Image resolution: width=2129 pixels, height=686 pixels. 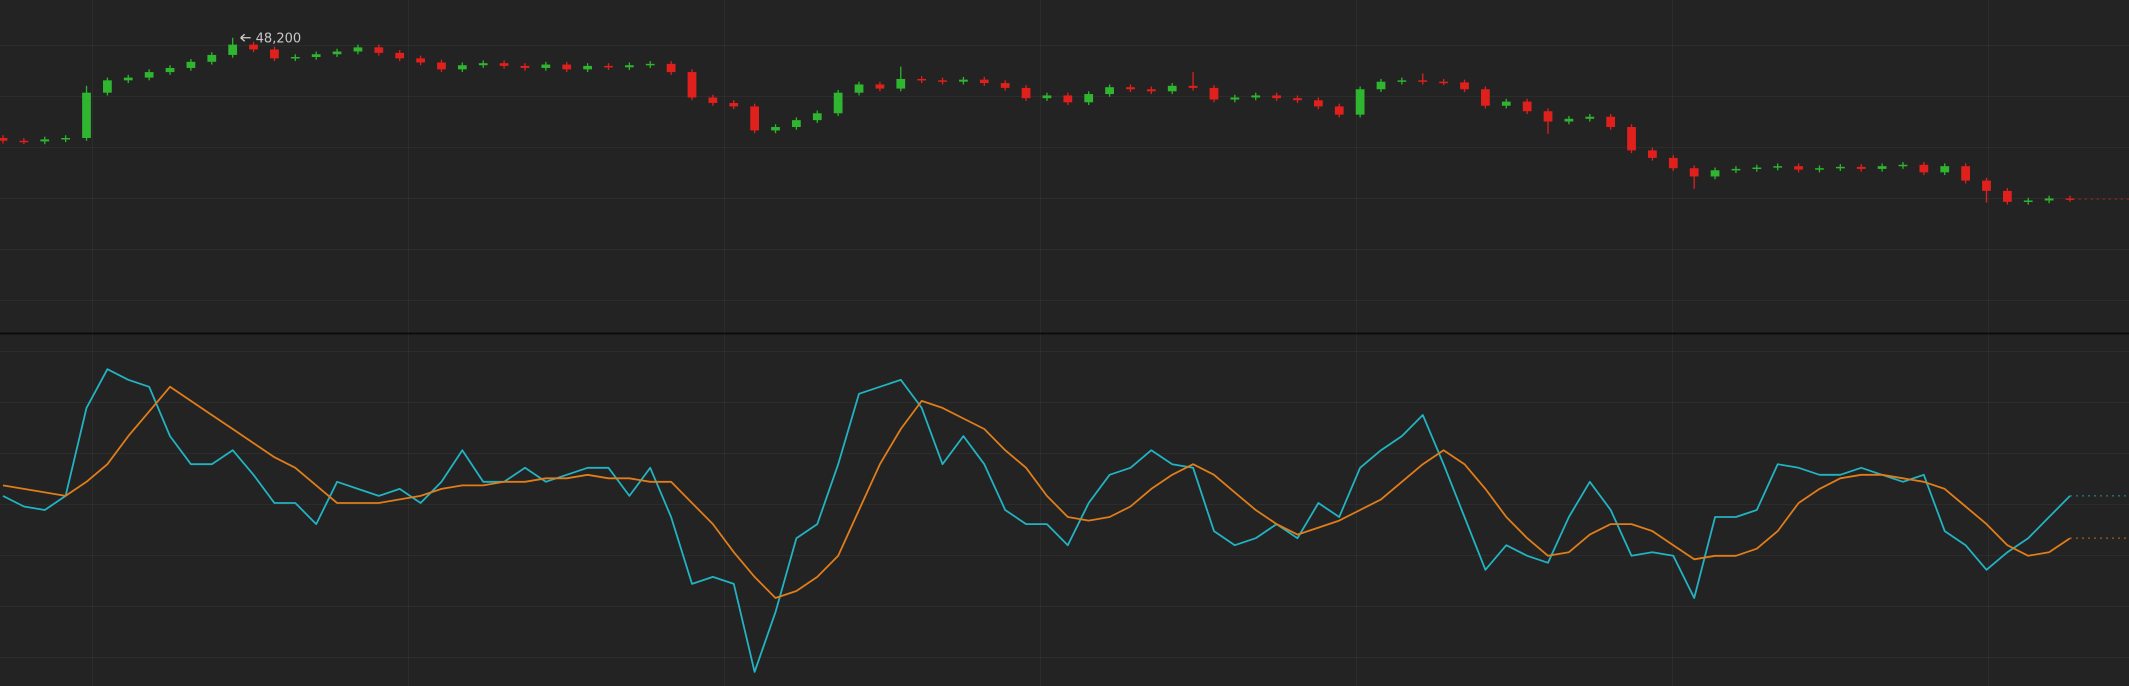 I want to click on annotation-label: 48,200, so click(x=279, y=38).